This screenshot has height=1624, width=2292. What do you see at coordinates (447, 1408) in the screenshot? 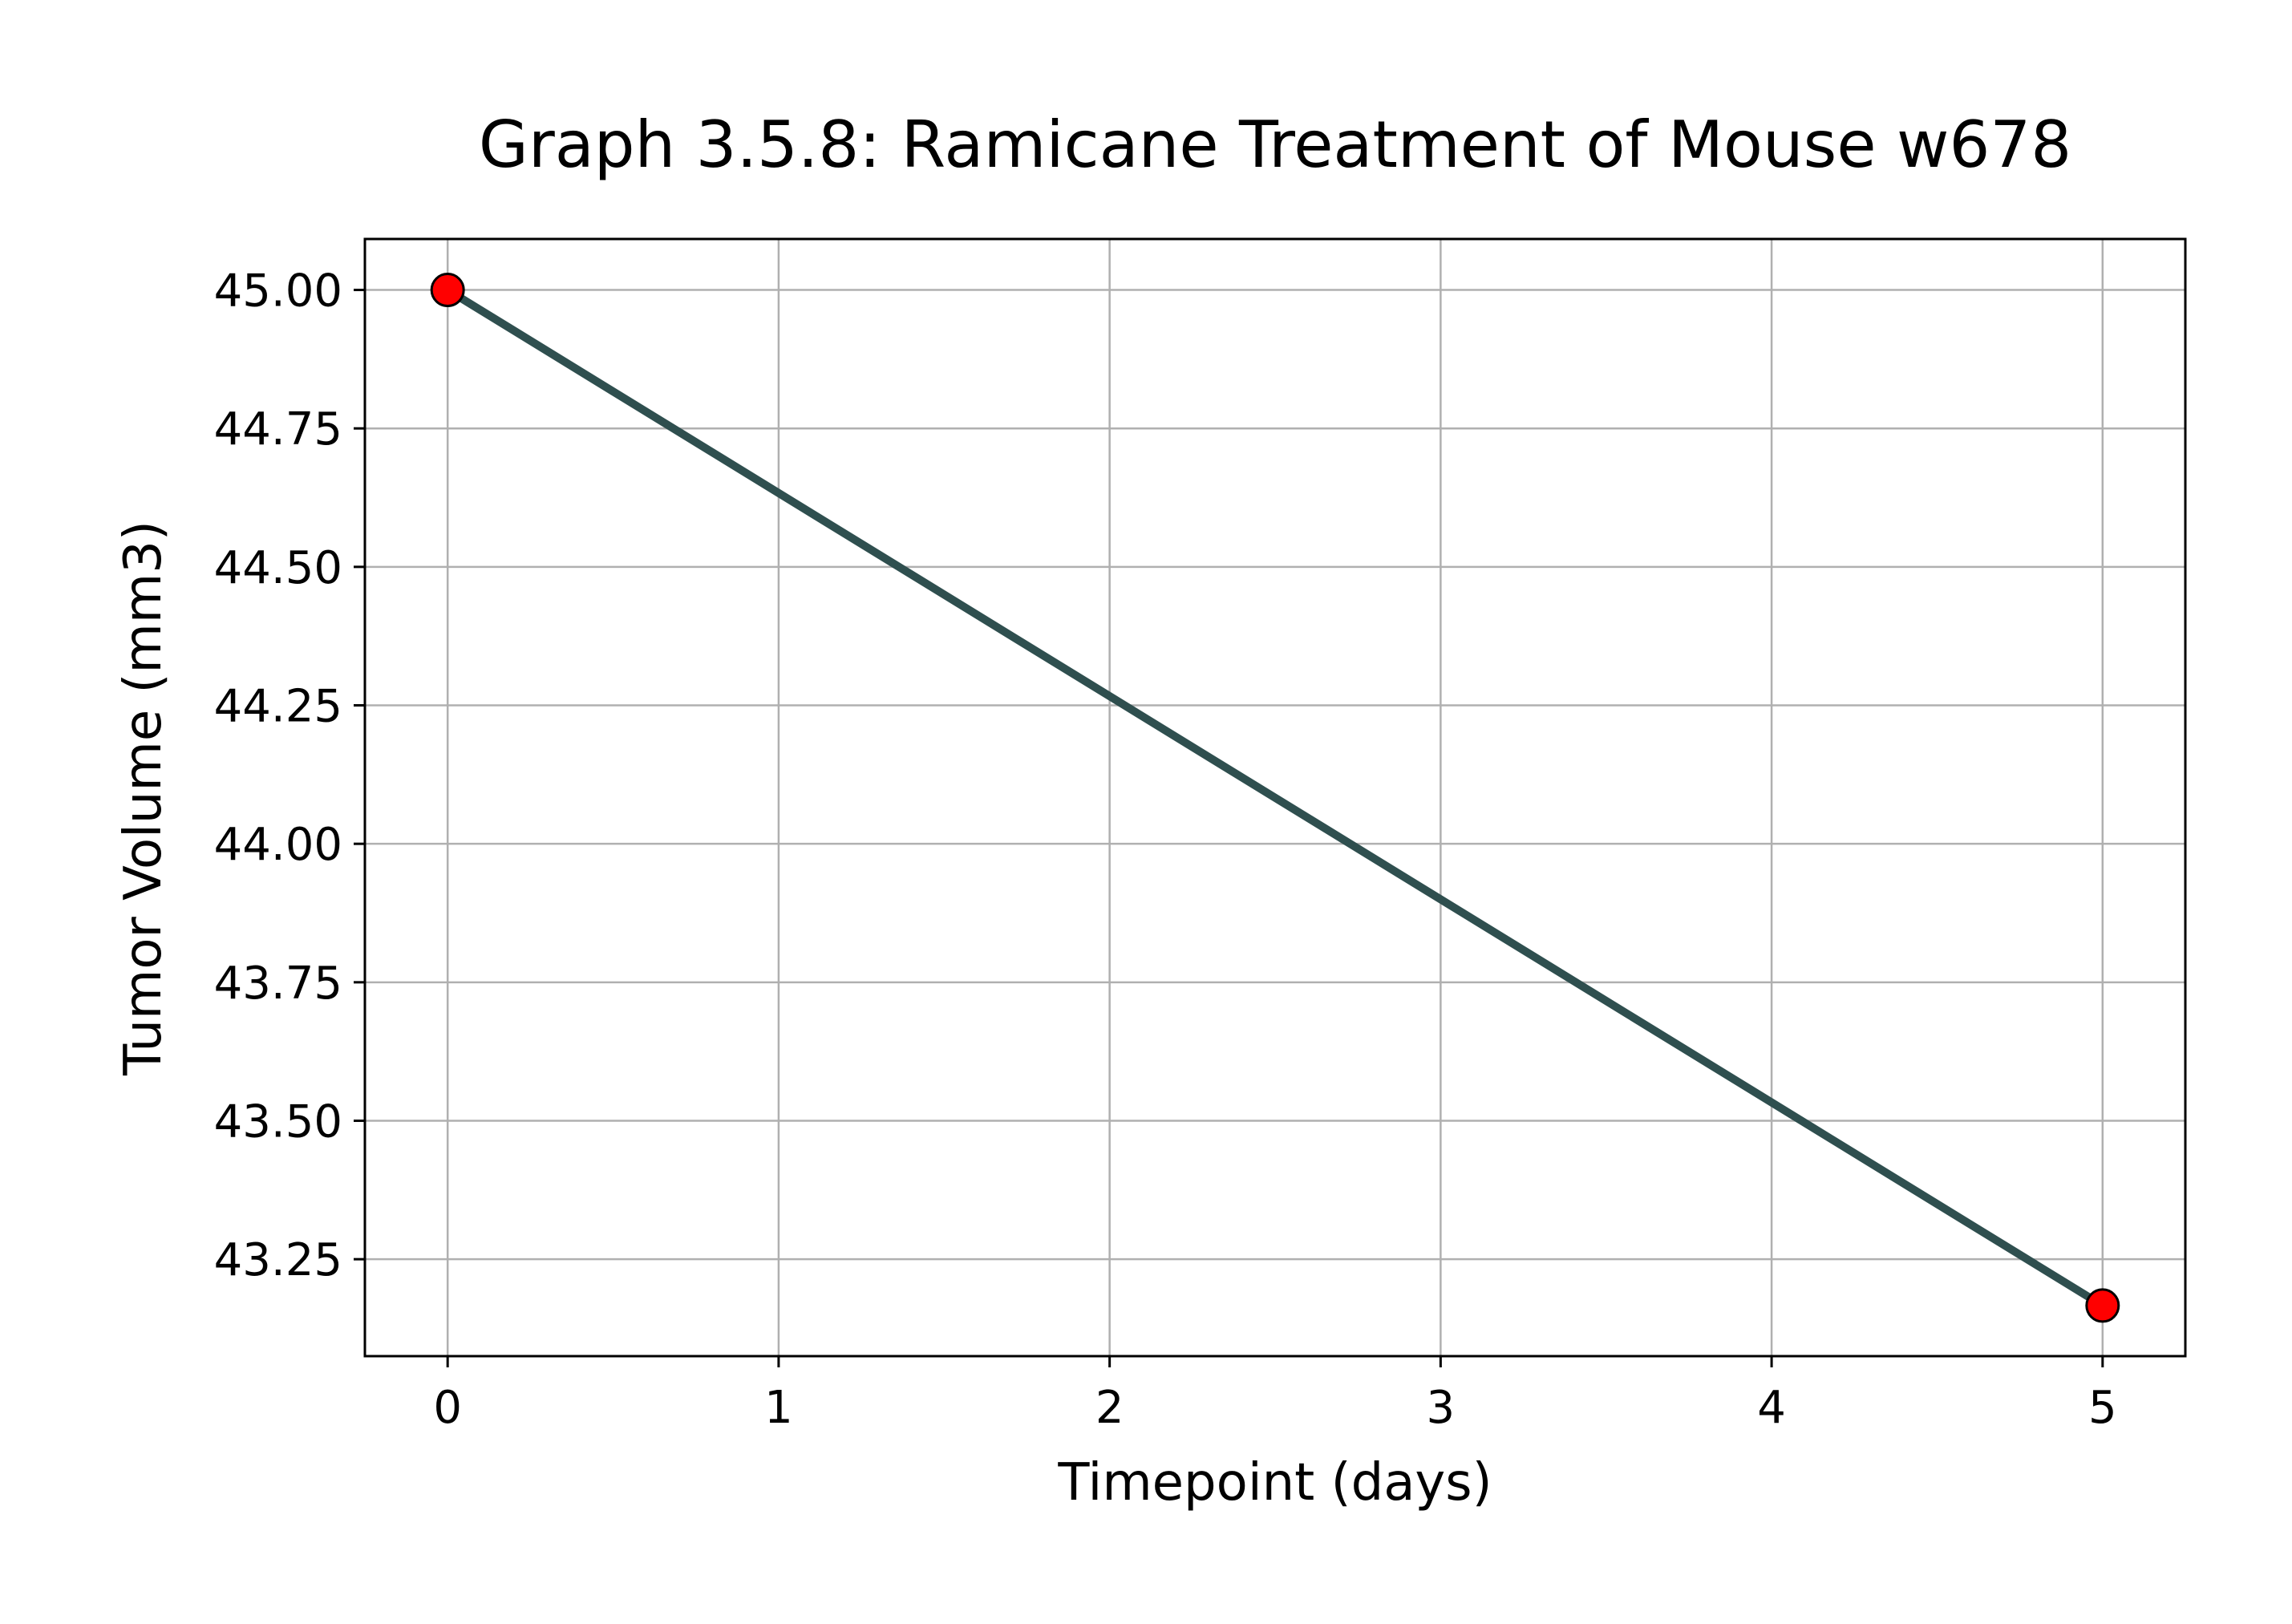
I see `x-tick-label: 0` at bounding box center [447, 1408].